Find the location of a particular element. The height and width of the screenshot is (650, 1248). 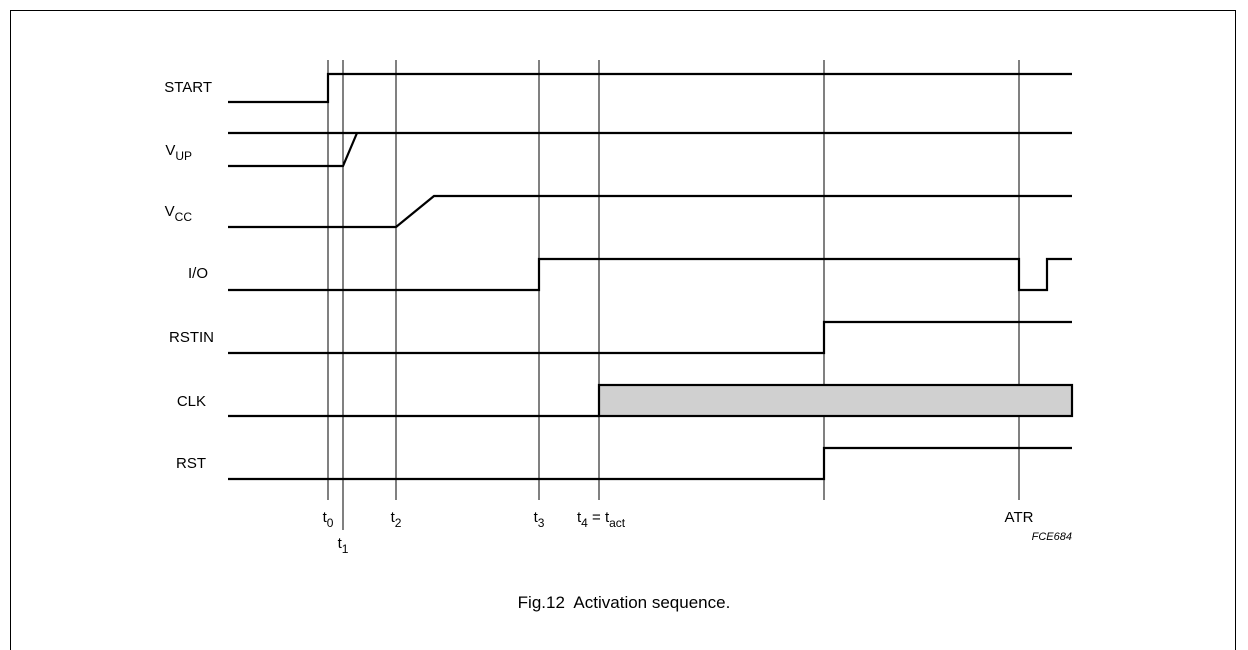

waveform-rstin is located at coordinates (650, 337).